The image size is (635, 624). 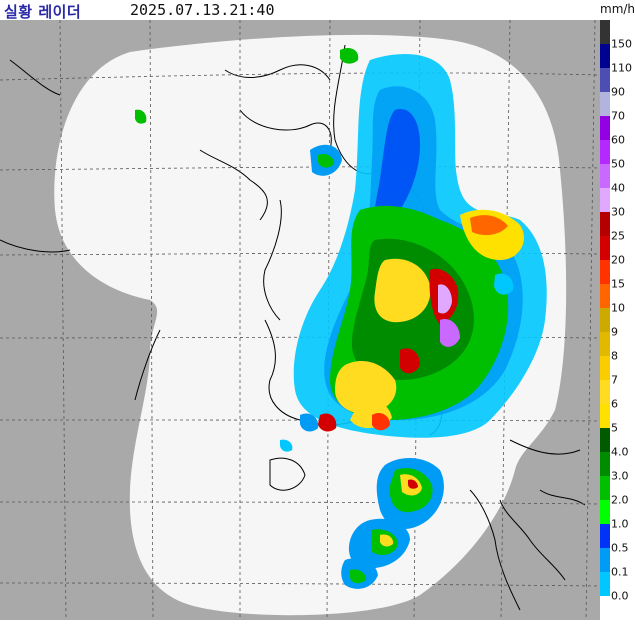 What do you see at coordinates (614, 428) in the screenshot?
I see `legend-label: 5` at bounding box center [614, 428].